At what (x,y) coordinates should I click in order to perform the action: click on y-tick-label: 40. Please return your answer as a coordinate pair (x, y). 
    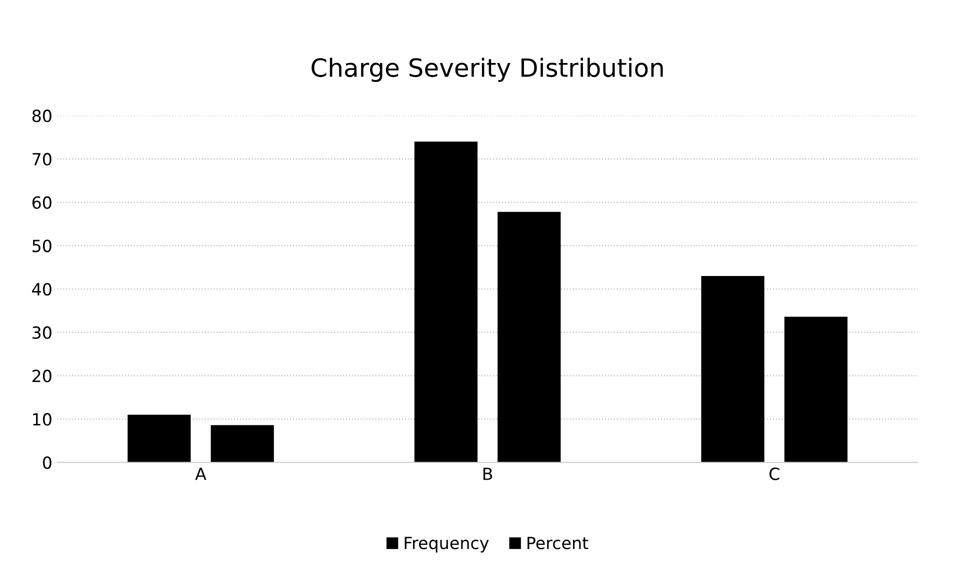
    Looking at the image, I should click on (42, 289).